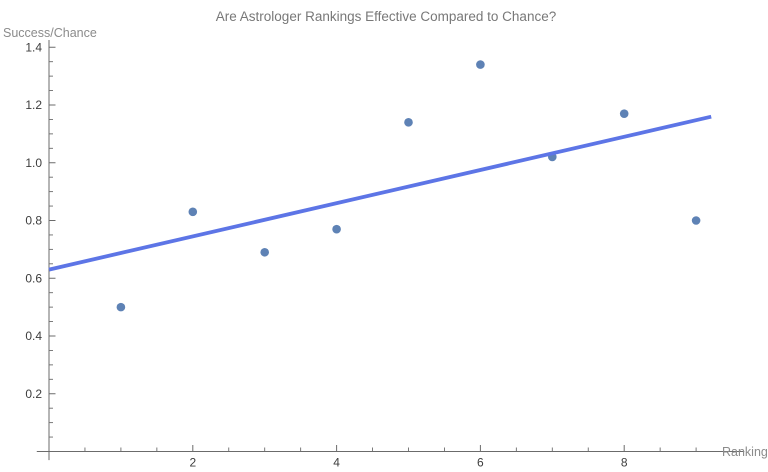  What do you see at coordinates (33, 163) in the screenshot?
I see `y-tick-label: 1.0` at bounding box center [33, 163].